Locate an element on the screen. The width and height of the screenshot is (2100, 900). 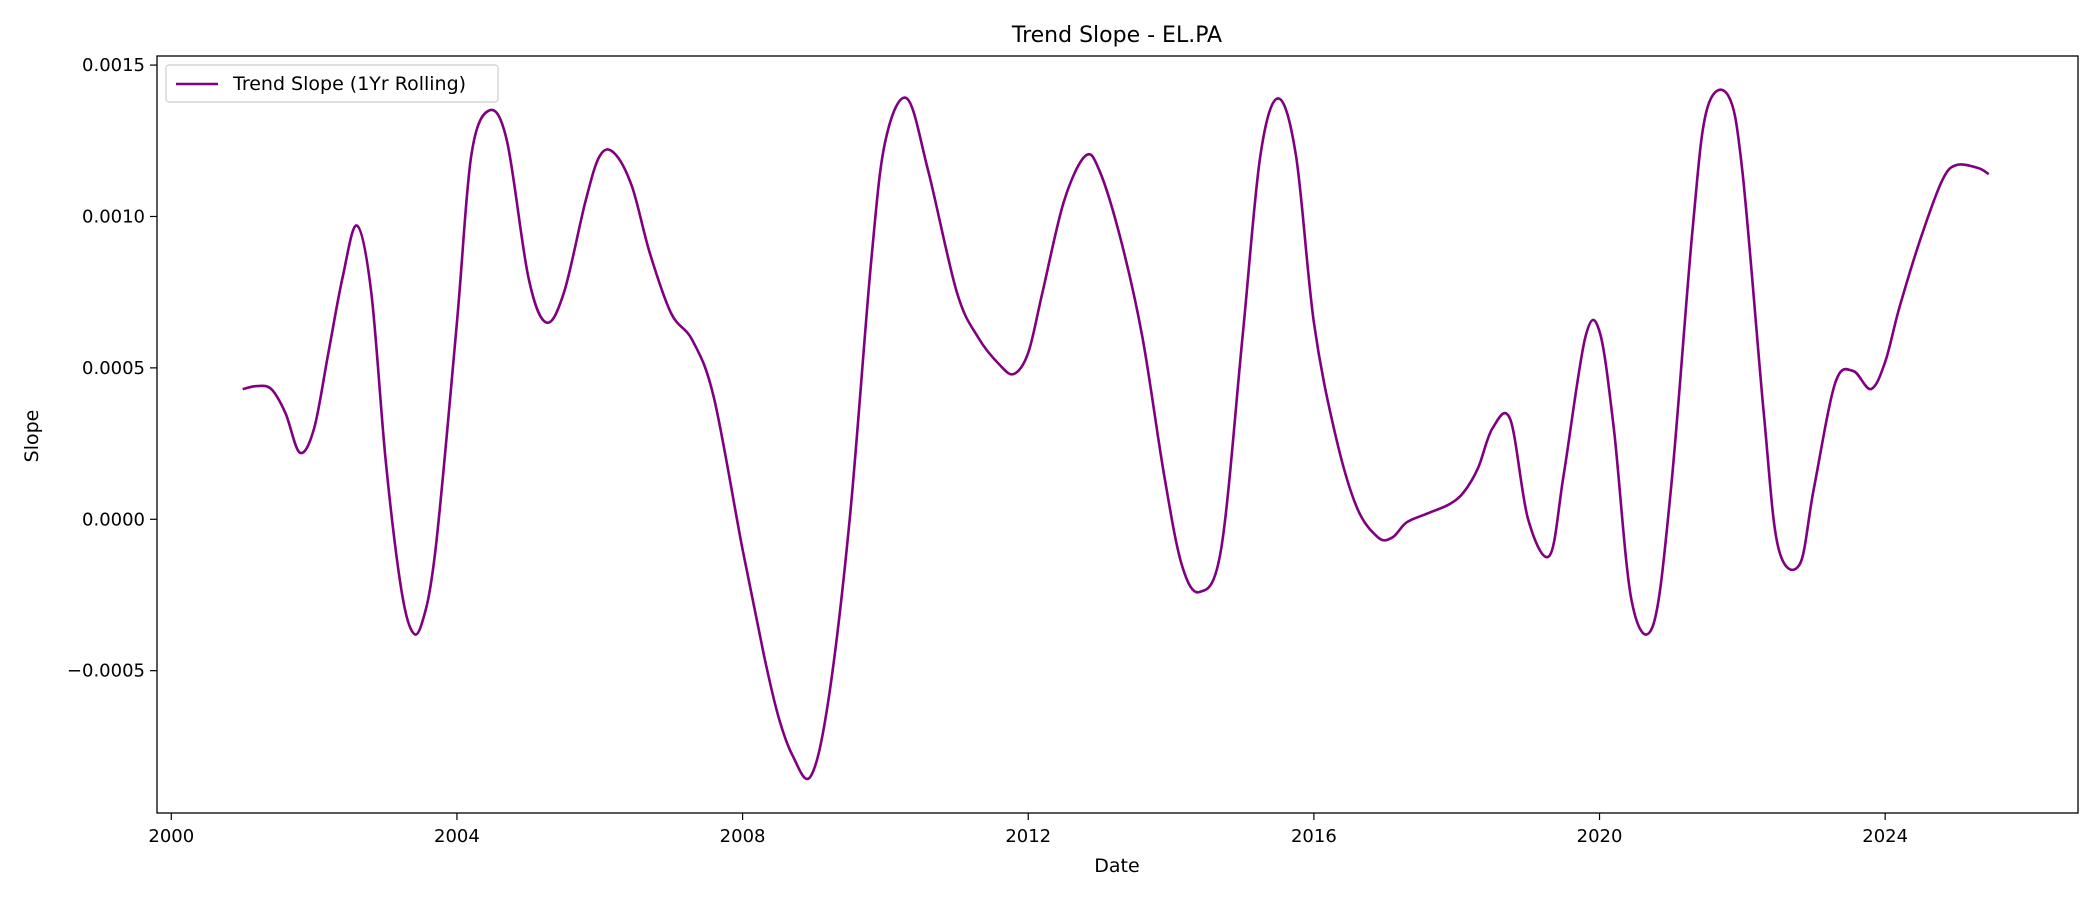
x-tick-label: 2020 is located at coordinates (1600, 836).